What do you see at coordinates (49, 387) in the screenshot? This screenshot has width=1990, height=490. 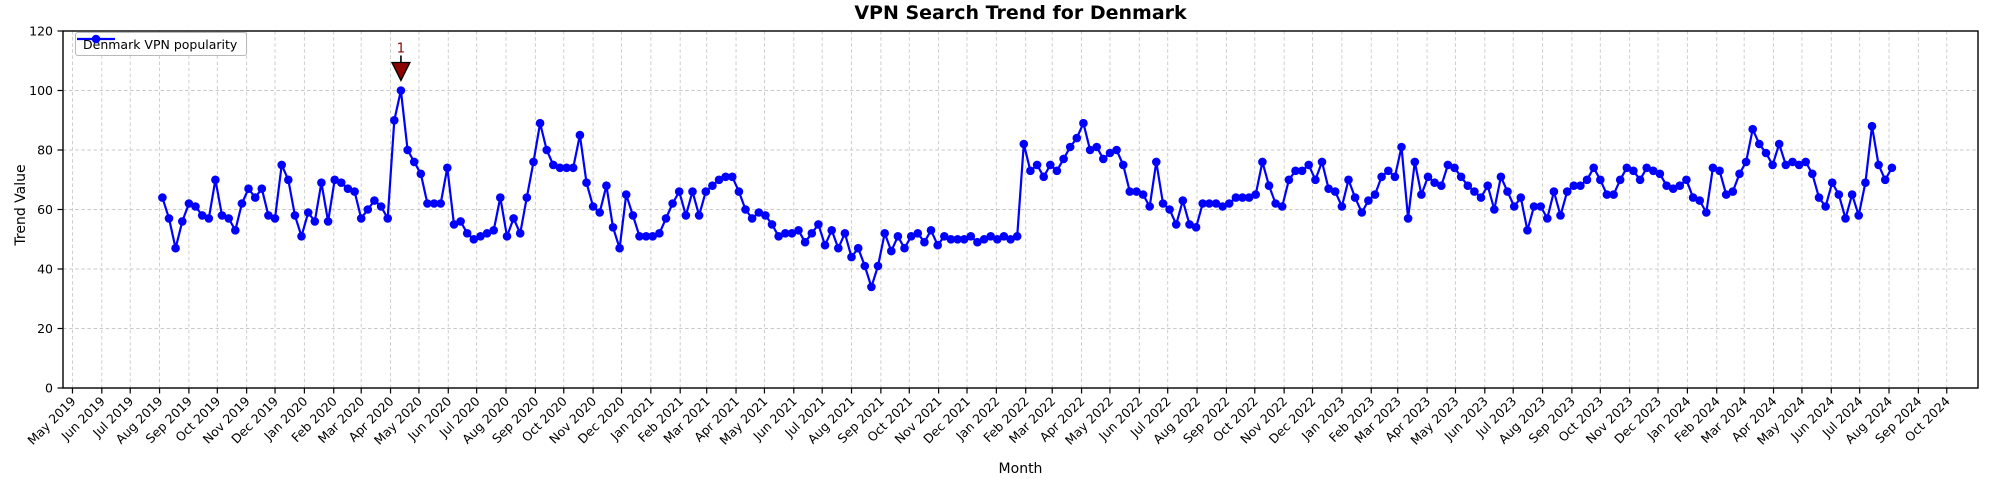 I see `y-tick-label: 0` at bounding box center [49, 387].